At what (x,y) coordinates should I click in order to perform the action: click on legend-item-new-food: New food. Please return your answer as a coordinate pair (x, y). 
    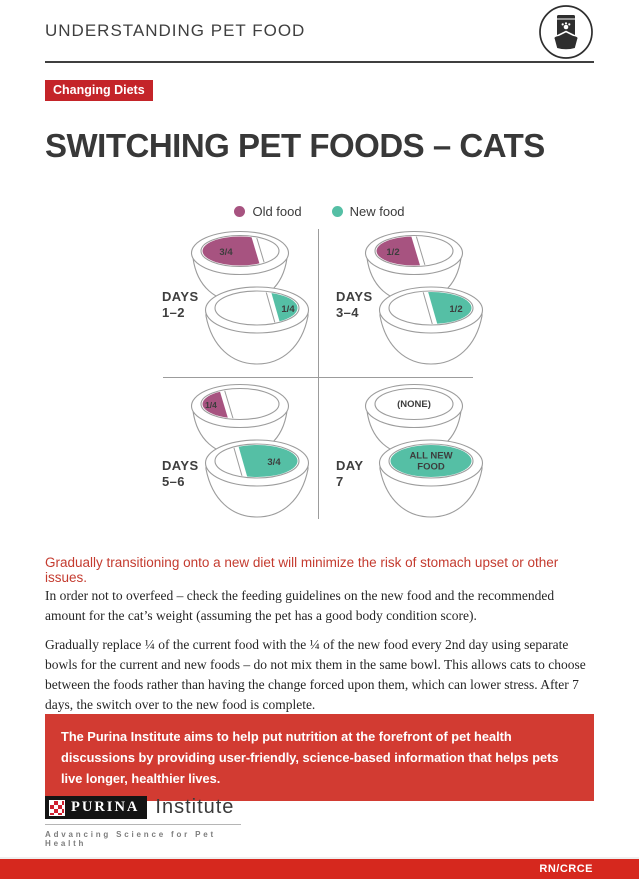
    Looking at the image, I should click on (368, 211).